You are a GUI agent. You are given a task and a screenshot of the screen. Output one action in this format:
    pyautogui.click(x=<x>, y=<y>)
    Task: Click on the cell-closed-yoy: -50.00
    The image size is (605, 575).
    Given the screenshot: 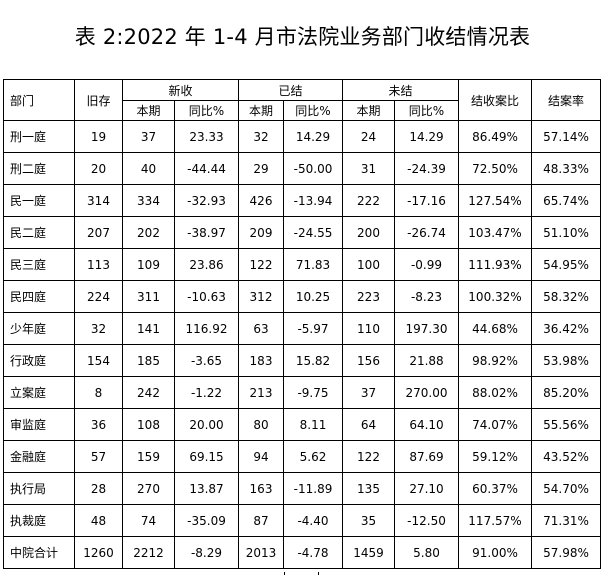 What is the action you would take?
    pyautogui.click(x=313, y=168)
    